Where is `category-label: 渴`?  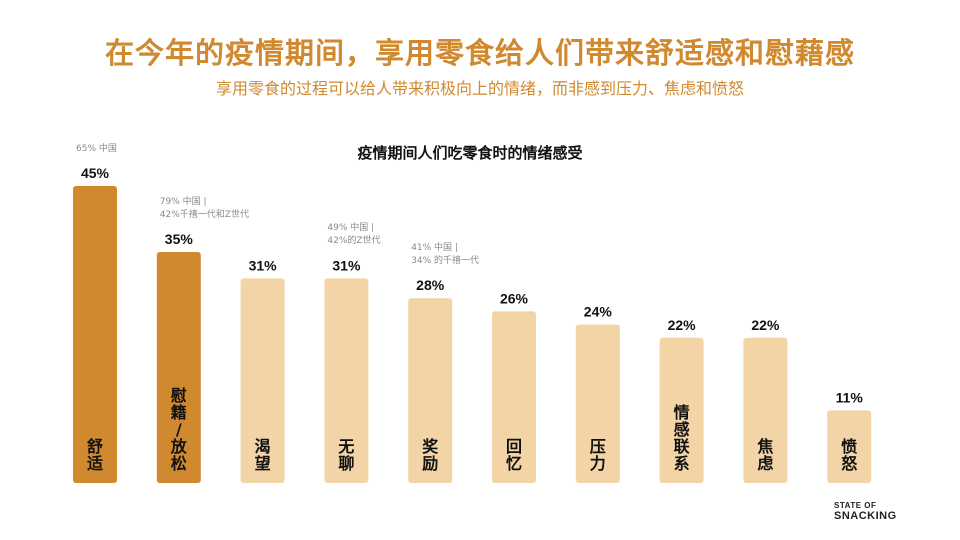 category-label: 渴 is located at coordinates (263, 446).